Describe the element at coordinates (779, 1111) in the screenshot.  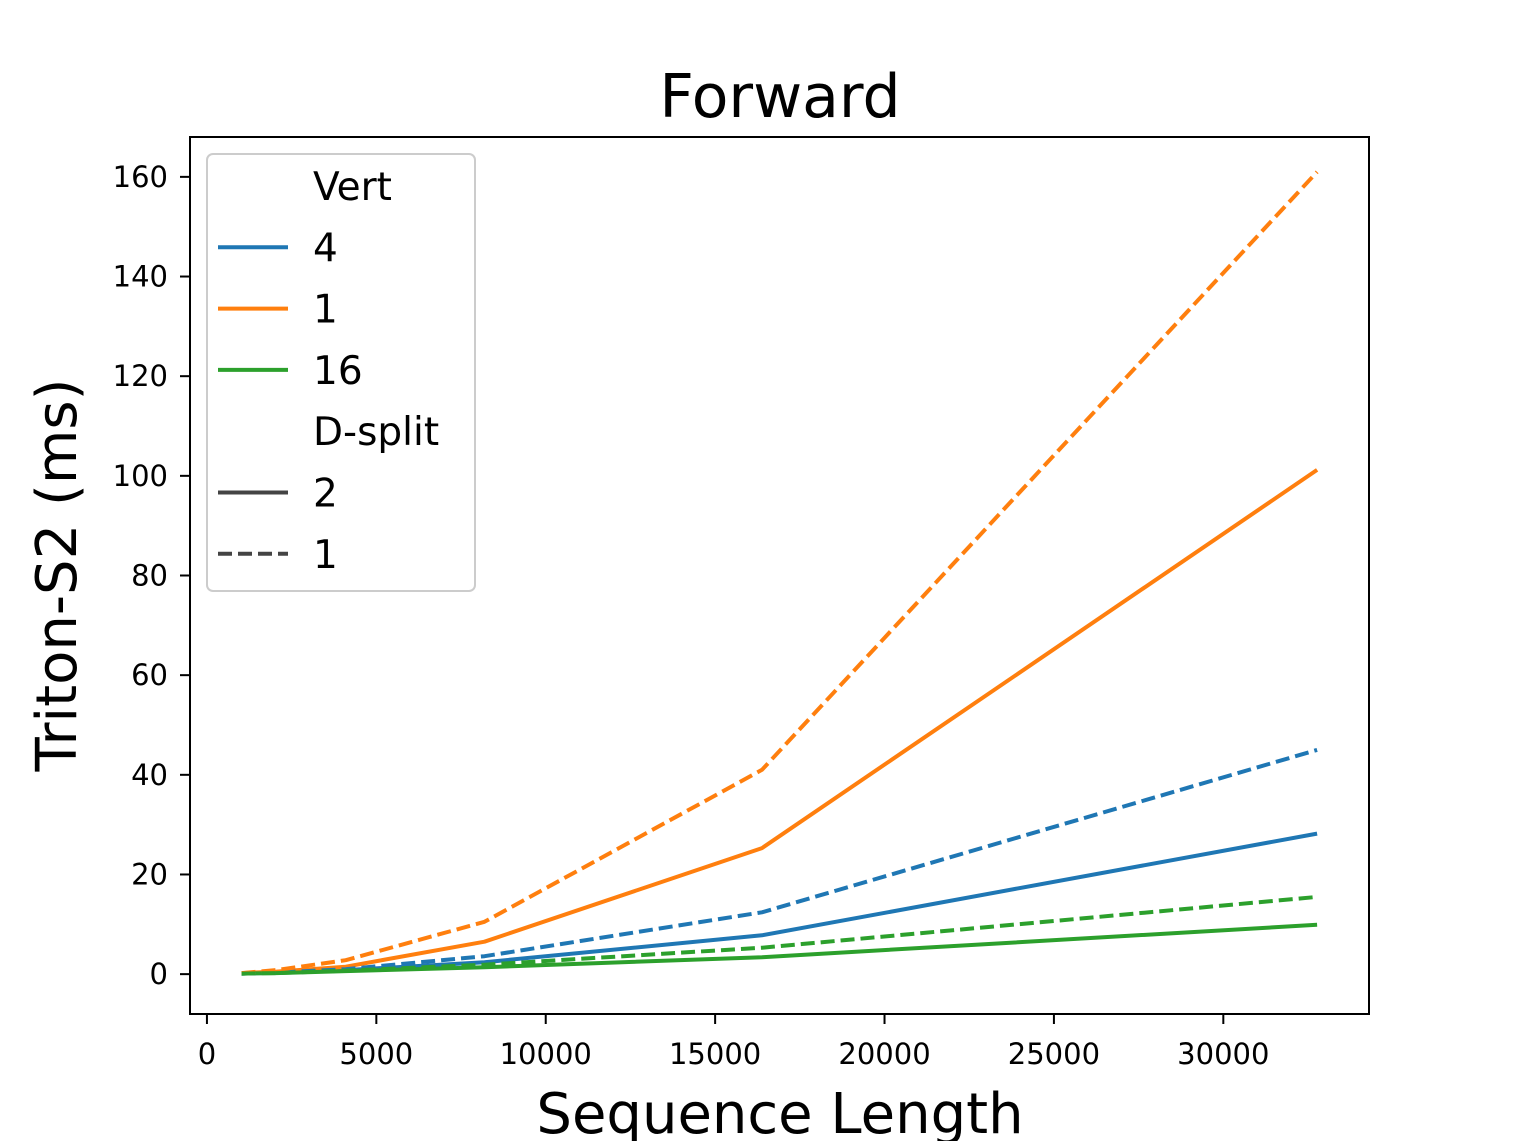
I see `x-axis-label: Sequence Length` at that location.